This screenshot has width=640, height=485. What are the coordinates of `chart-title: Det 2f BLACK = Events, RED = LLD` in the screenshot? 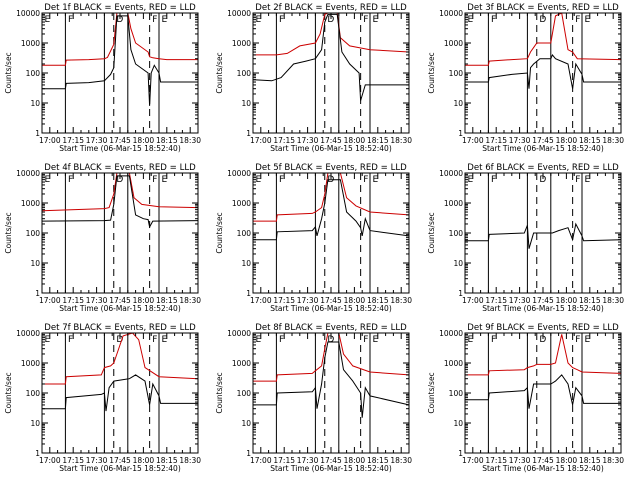 It's located at (331, 8).